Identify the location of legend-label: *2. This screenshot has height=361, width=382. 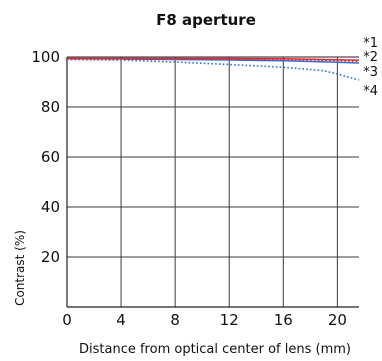
(370, 57).